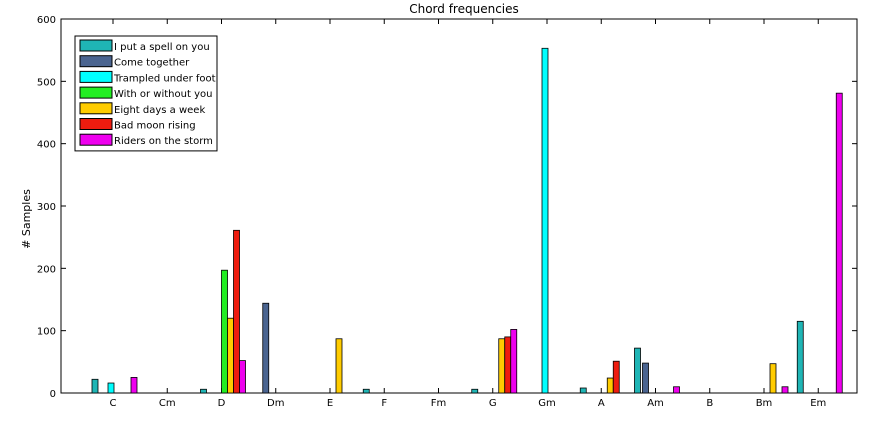 The image size is (890, 423). Describe the element at coordinates (764, 403) in the screenshot. I see `x-tick-label: Bm` at that location.